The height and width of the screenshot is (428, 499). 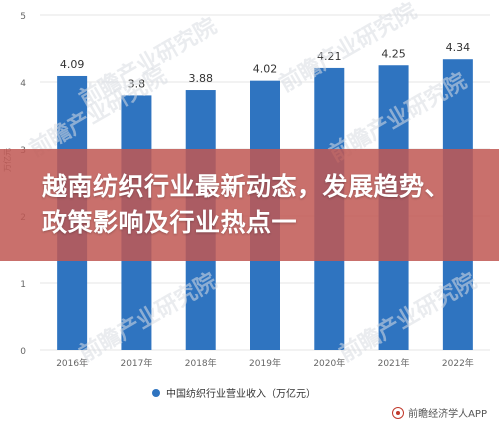 I want to click on data-label: 4.25, so click(x=393, y=53).